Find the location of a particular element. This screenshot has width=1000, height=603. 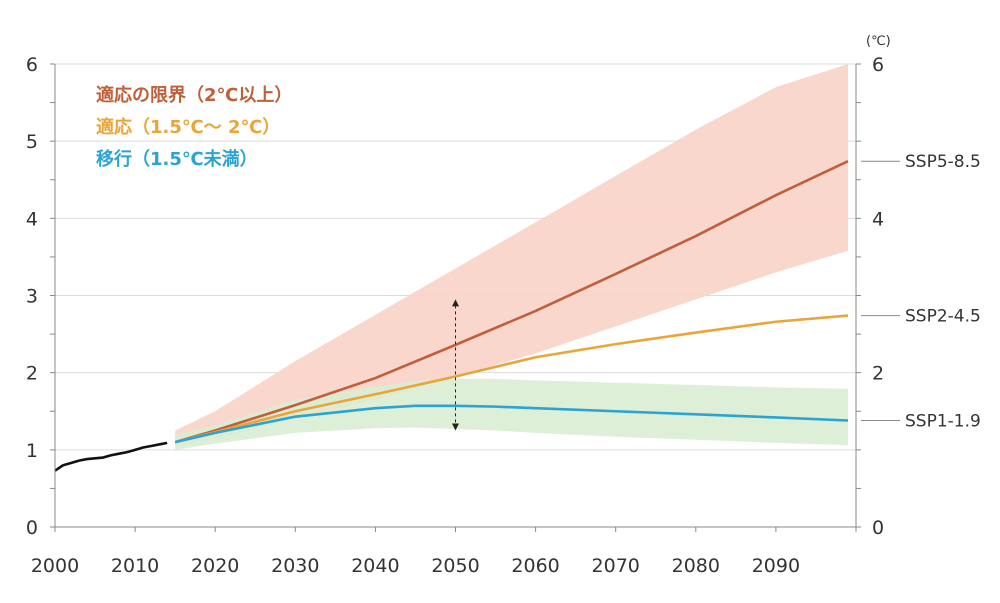

x-tick-label: 2080 is located at coordinates (696, 566).